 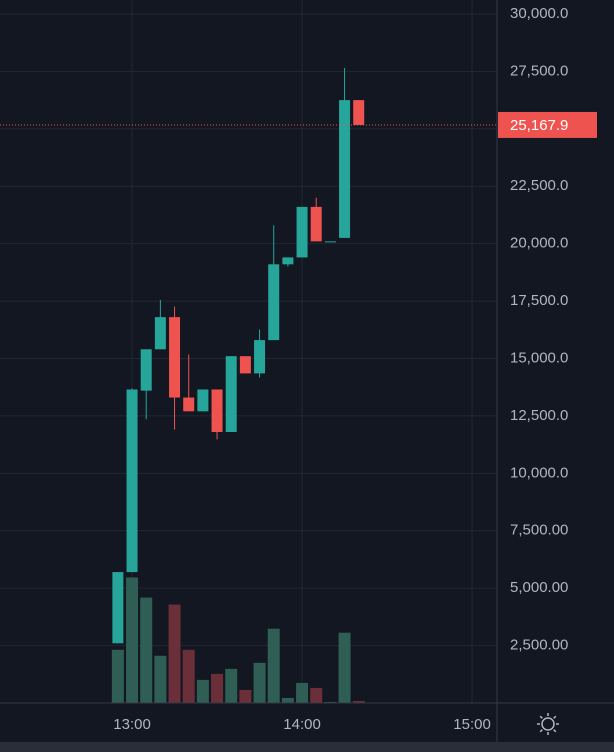 I want to click on last-price-label: 25,167.9, so click(x=539, y=125).